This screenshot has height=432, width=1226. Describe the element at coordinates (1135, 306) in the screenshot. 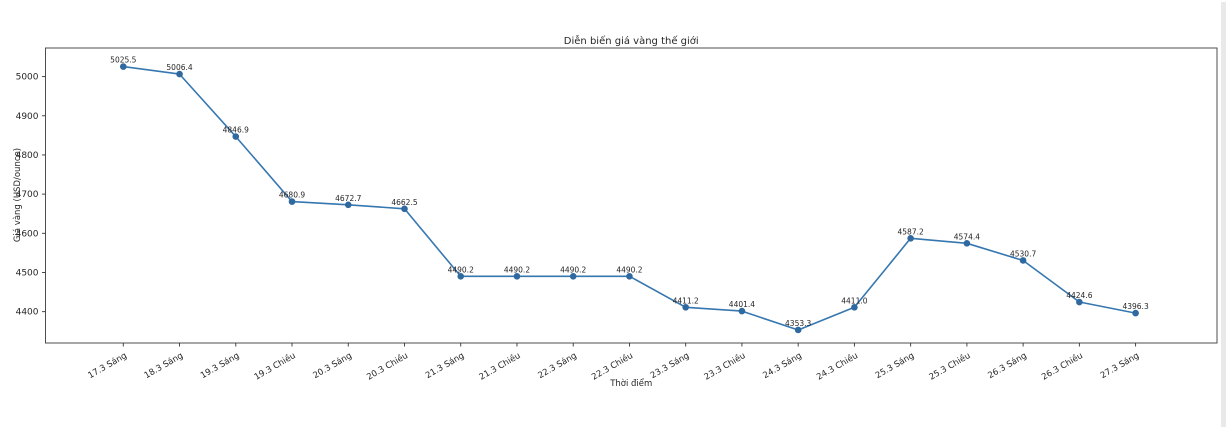

I see `data-point-label: 4396.3` at that location.